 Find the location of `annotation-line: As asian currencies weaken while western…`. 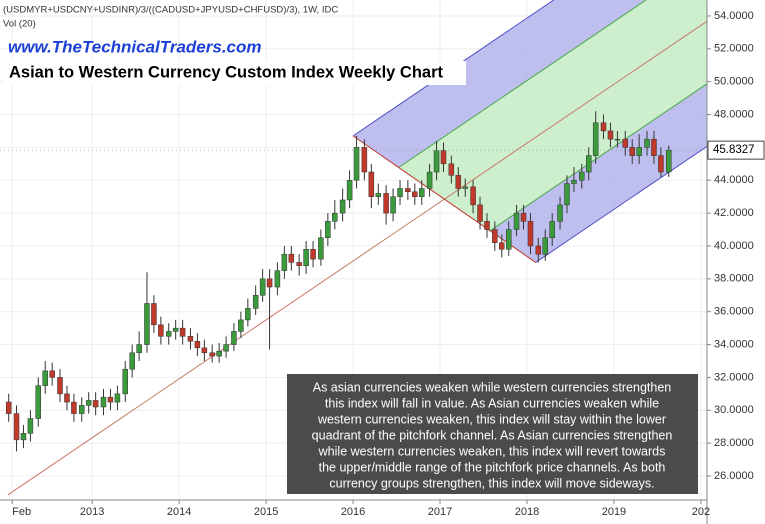

annotation-line: As asian currencies weaken while western… is located at coordinates (492, 387).